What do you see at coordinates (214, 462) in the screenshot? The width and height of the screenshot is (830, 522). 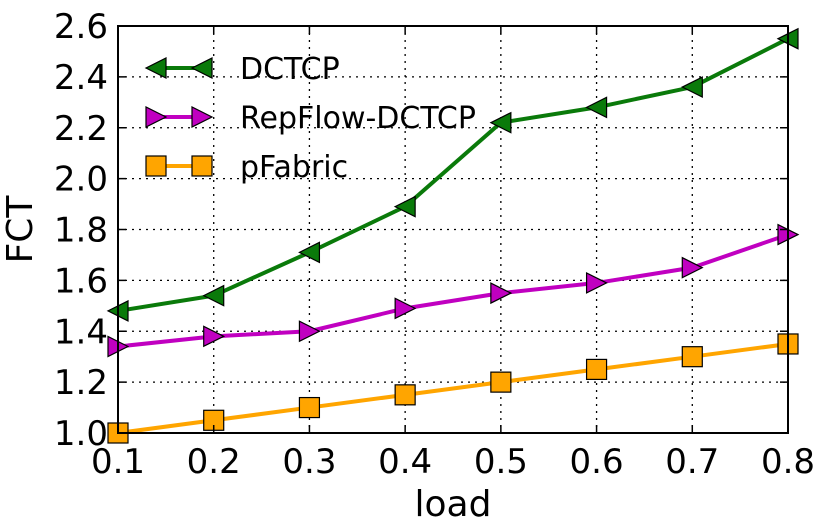 I see `x-tick-label: 0.2` at bounding box center [214, 462].